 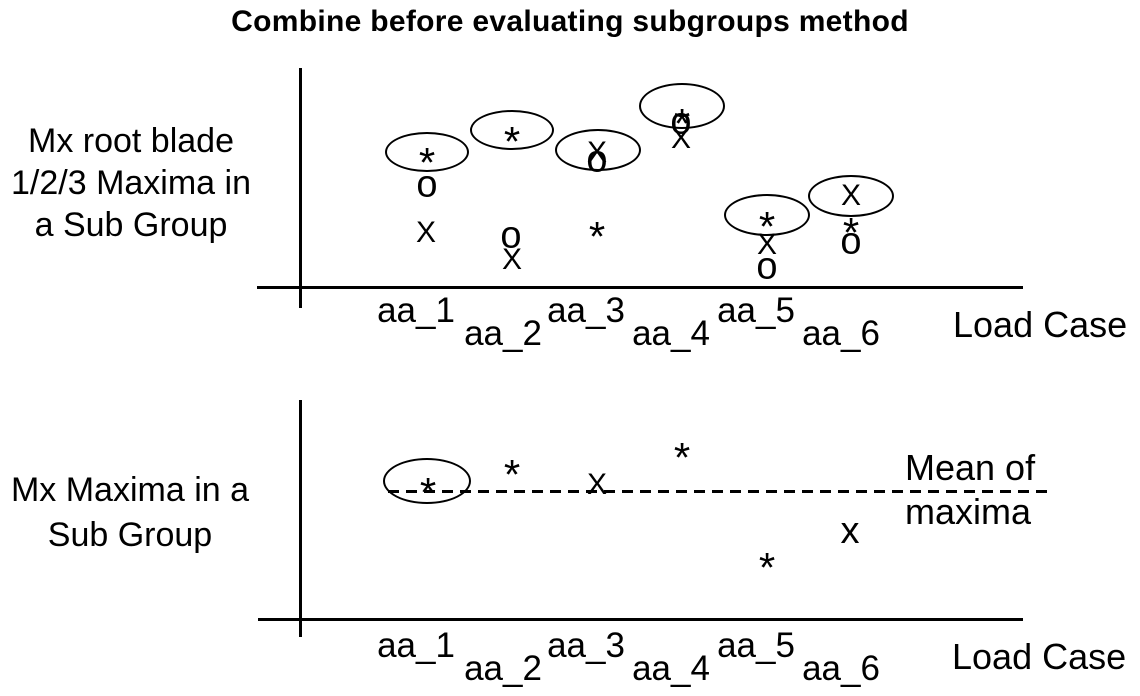 What do you see at coordinates (131, 141) in the screenshot?
I see `top-ylabel-line: Mx root blade` at bounding box center [131, 141].